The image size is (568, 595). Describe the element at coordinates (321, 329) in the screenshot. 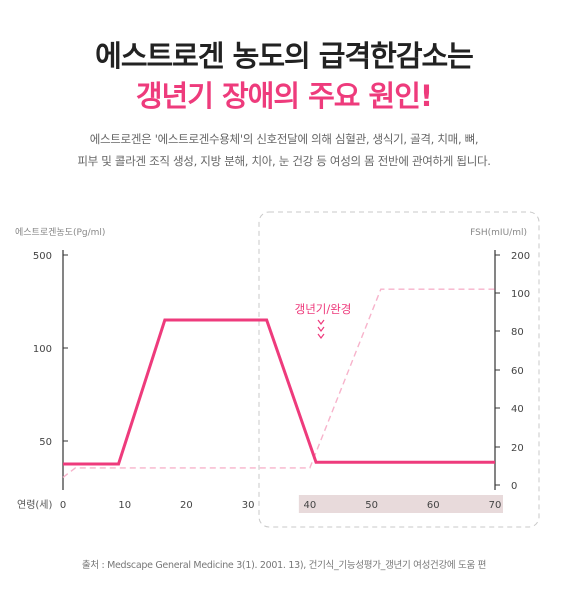

I see `annotation-arrow` at that location.